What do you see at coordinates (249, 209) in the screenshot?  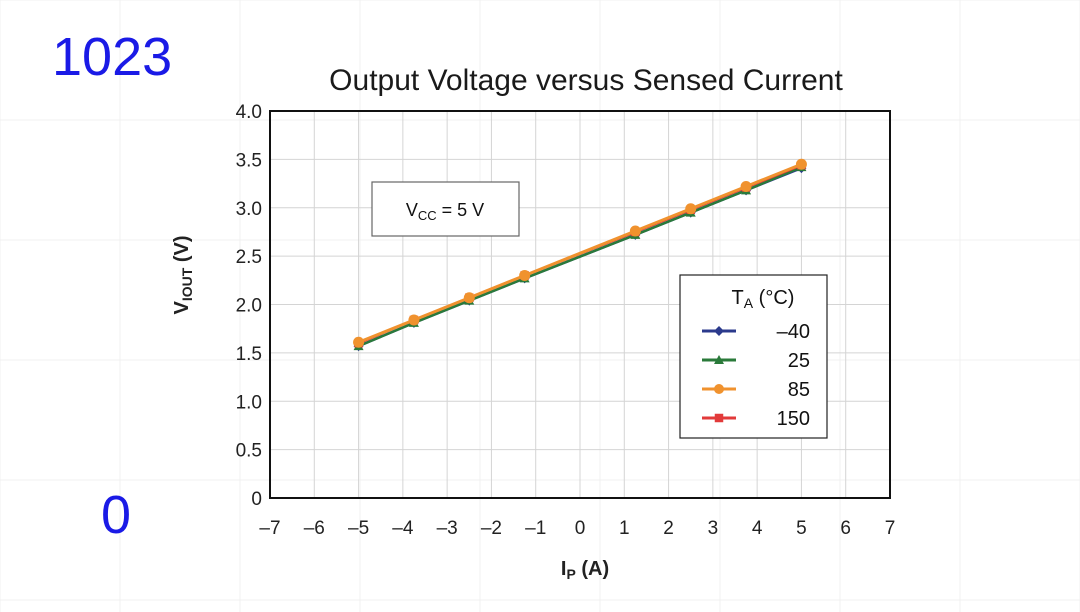 I see `y-tick-label: 3.0` at bounding box center [249, 209].